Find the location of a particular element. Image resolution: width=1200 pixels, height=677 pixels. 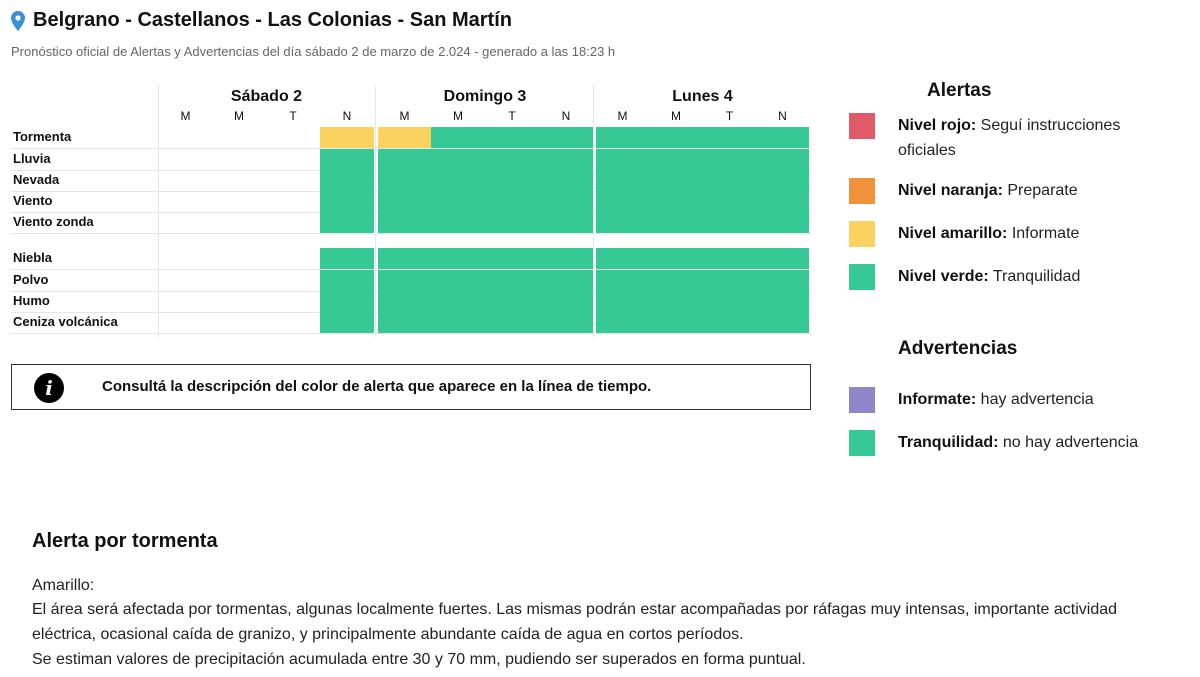

row-label: Nevada is located at coordinates (36, 179).